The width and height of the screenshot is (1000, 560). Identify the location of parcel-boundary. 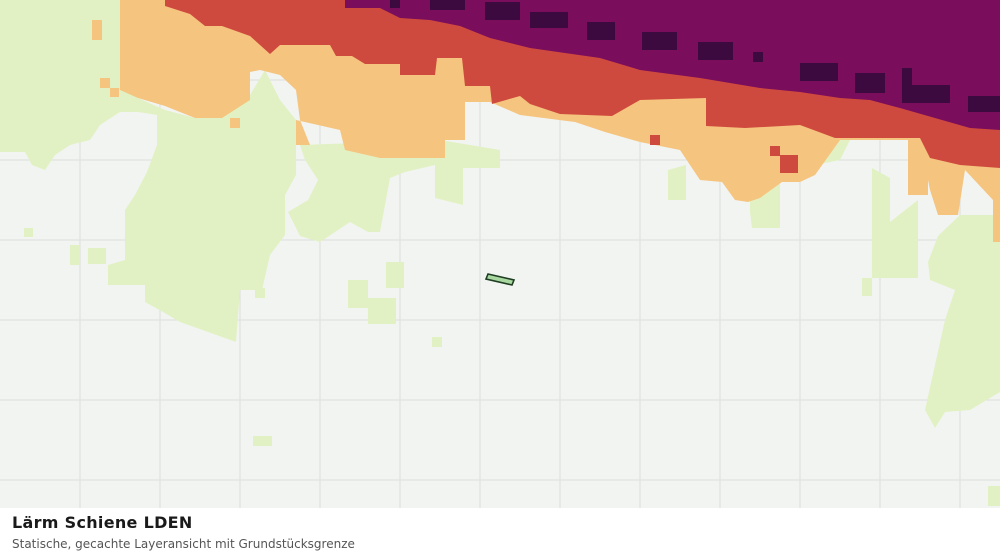
(500, 279).